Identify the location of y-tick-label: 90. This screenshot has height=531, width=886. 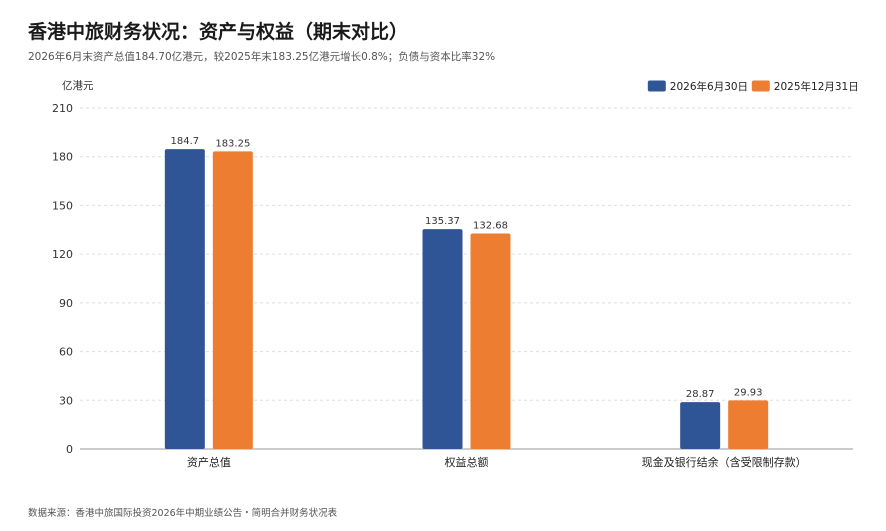
(66, 303).